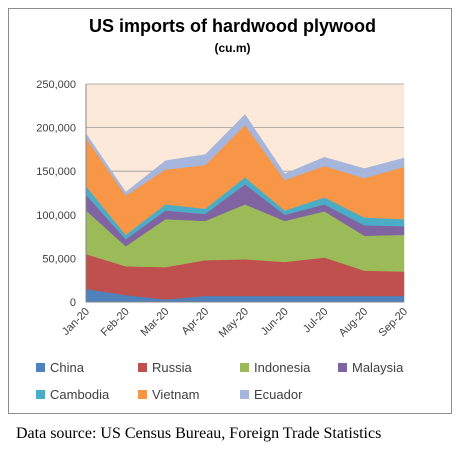 Image resolution: width=465 pixels, height=449 pixels. I want to click on x-tick-label: Feb-20, so click(115, 322).